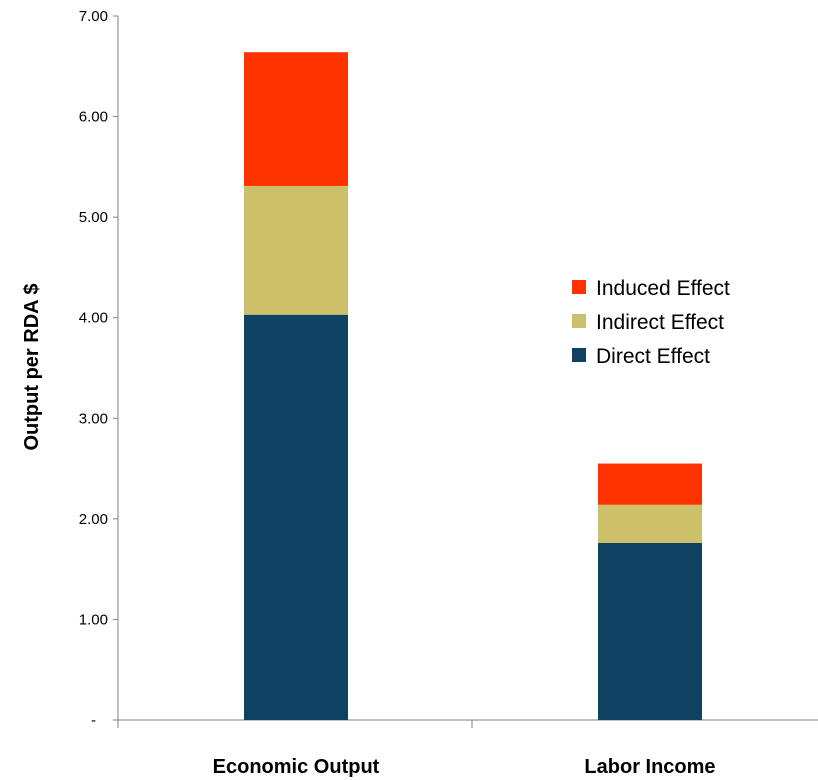 This screenshot has height=780, width=818. What do you see at coordinates (93, 519) in the screenshot?
I see `y-tick-label: 2.00` at bounding box center [93, 519].